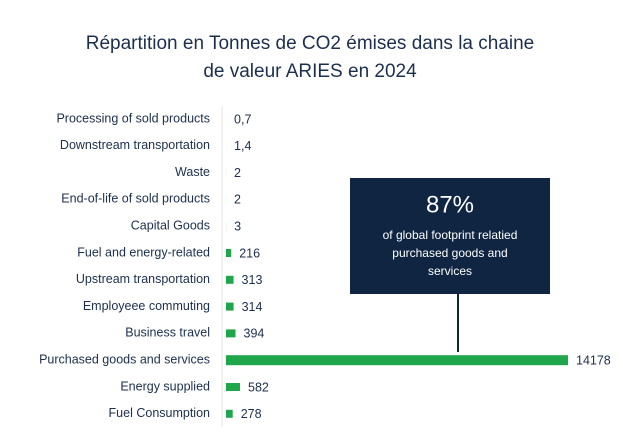 The image size is (623, 441). I want to click on category-label: Energy supplied, so click(165, 386).